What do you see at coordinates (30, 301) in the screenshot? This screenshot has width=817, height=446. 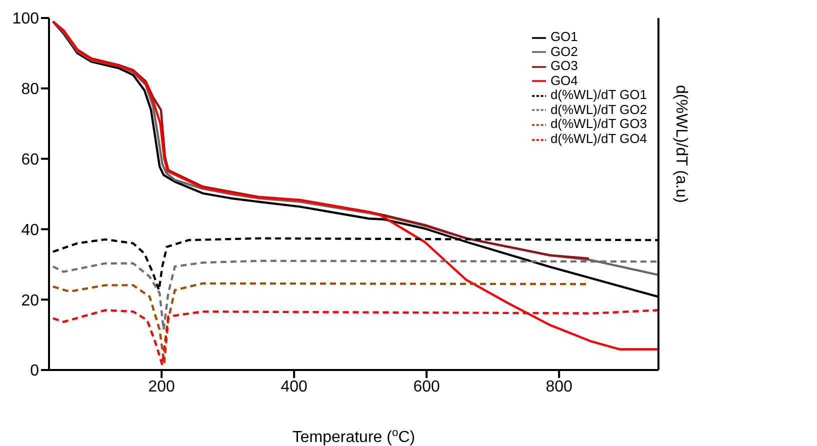 I see `y-tick-label: 20` at bounding box center [30, 301].